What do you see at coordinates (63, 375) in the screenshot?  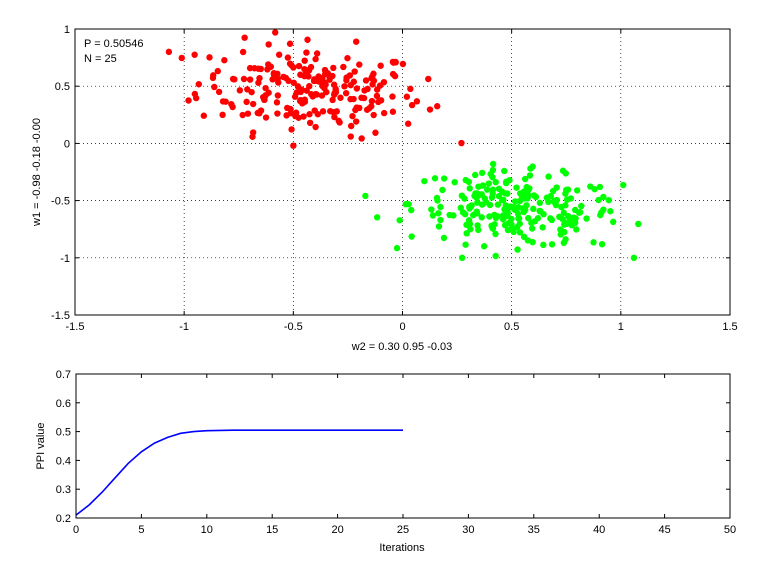 I see `line-y-tick-label: 0.7` at bounding box center [63, 375].